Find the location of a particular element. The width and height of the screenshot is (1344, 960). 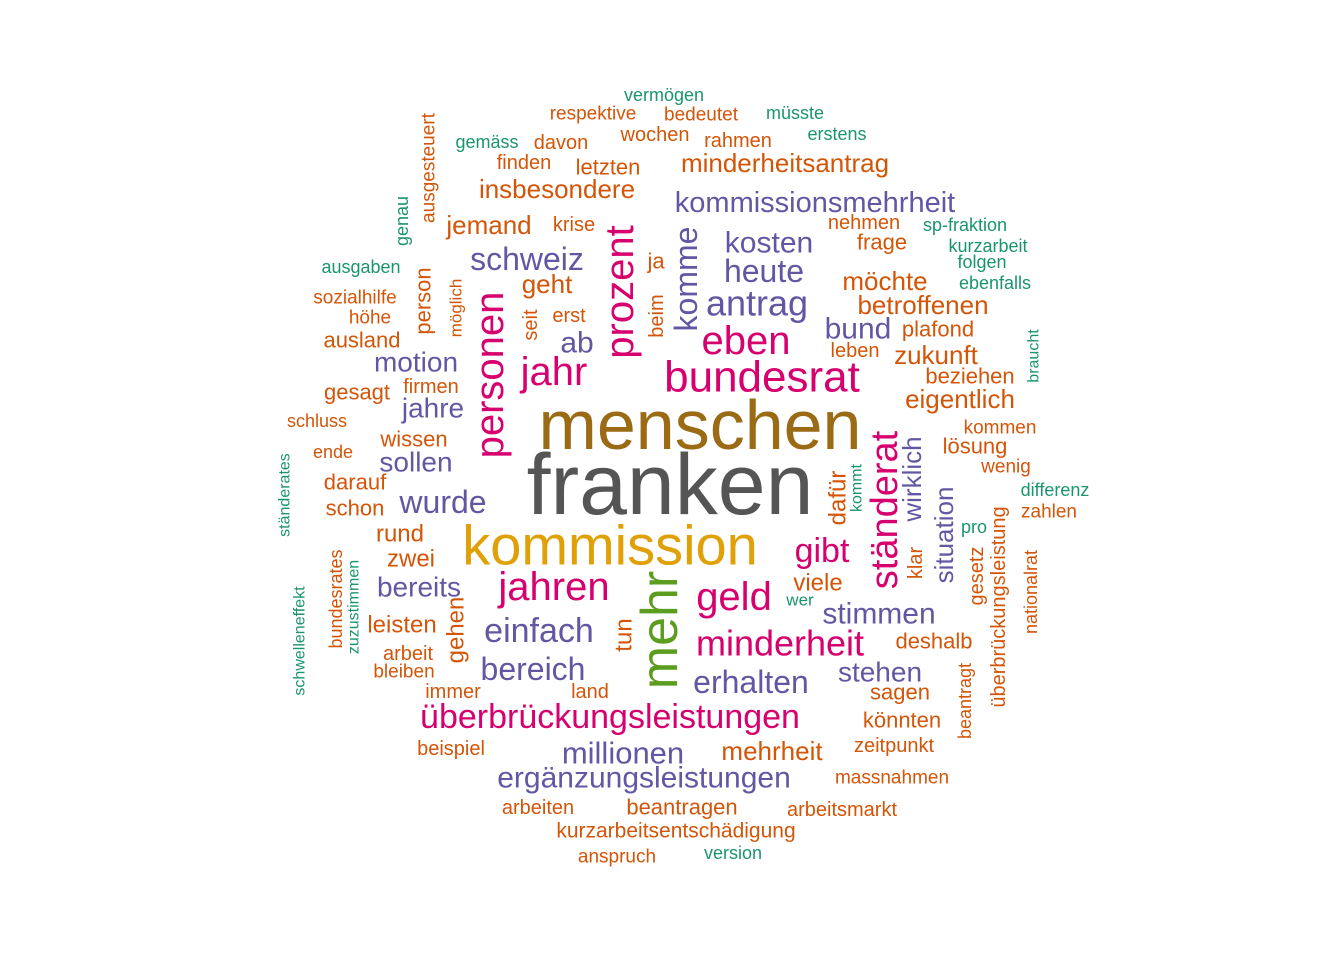

cloud-word: vermögen is located at coordinates (664, 95).